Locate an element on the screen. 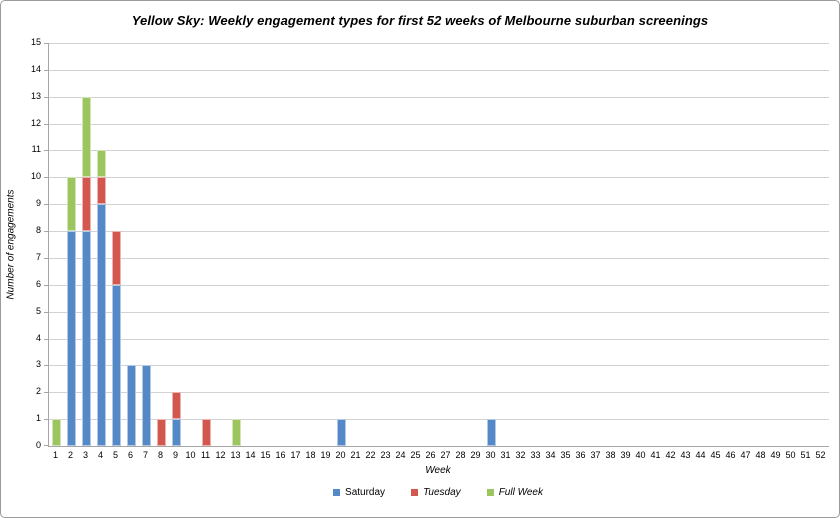 The width and height of the screenshot is (840, 518). x-tick-label: 43 is located at coordinates (685, 455).